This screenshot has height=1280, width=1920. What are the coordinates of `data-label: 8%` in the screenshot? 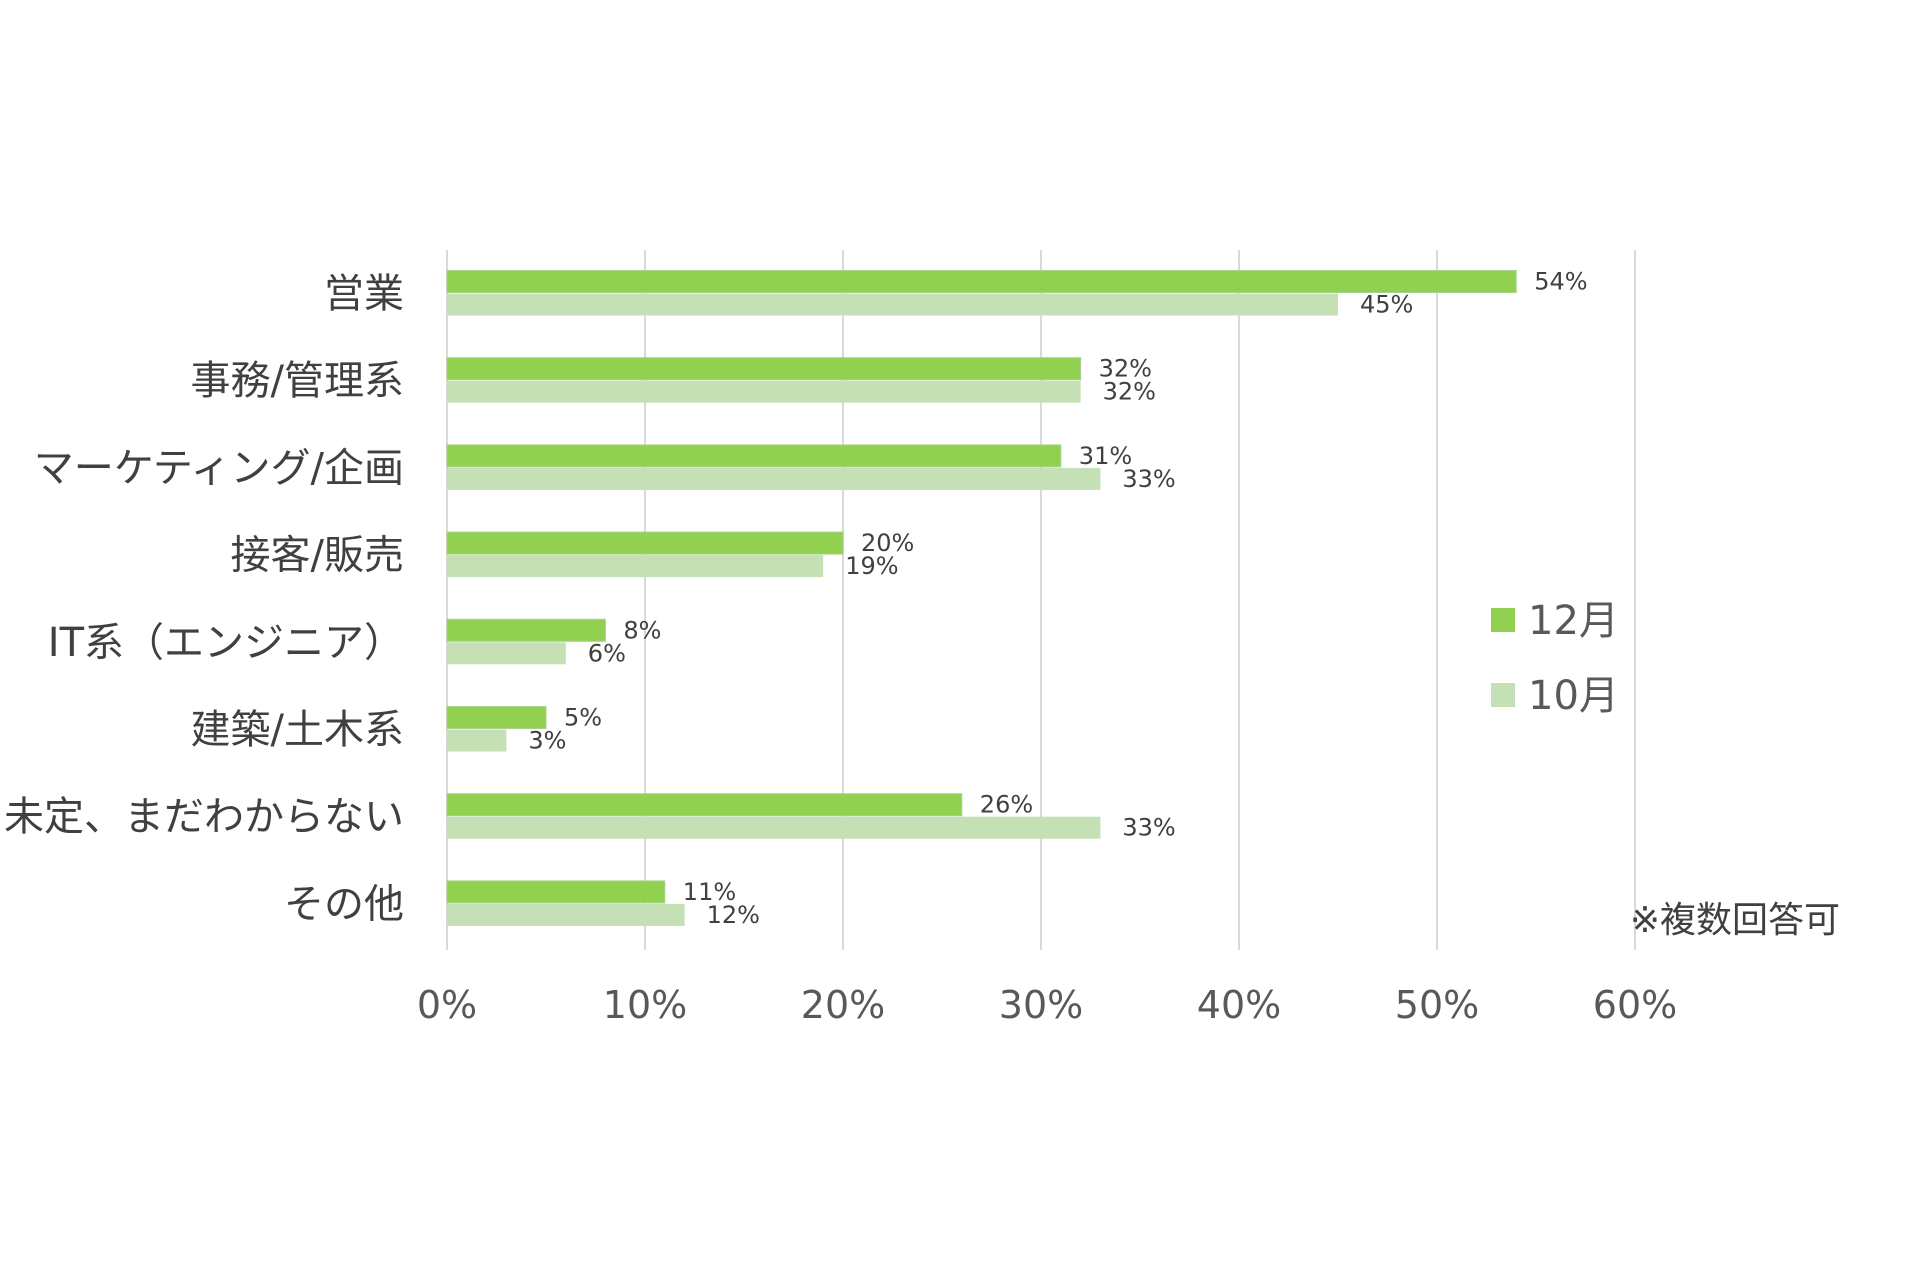 It's located at (642, 630).